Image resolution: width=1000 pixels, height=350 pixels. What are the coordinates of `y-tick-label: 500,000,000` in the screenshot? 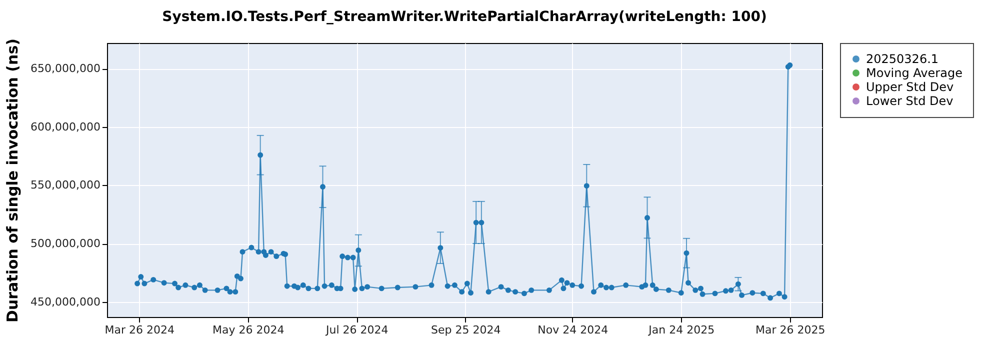 It's located at (65, 243).